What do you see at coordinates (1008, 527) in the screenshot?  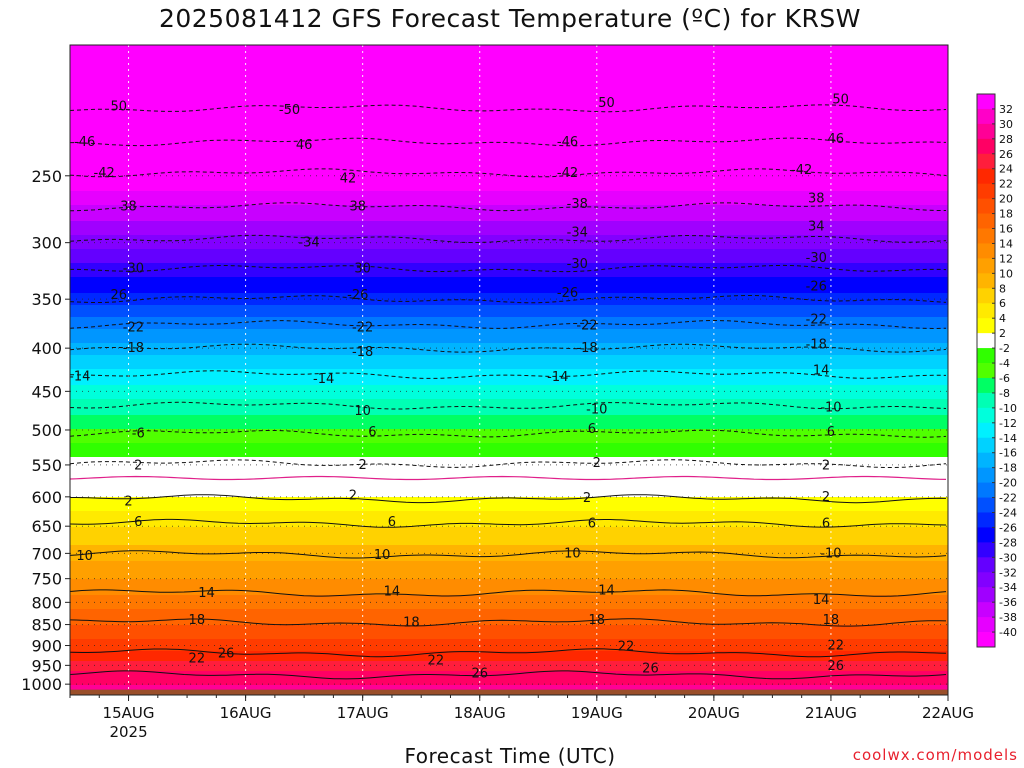 I see `colorbar-label: -26` at bounding box center [1008, 527].